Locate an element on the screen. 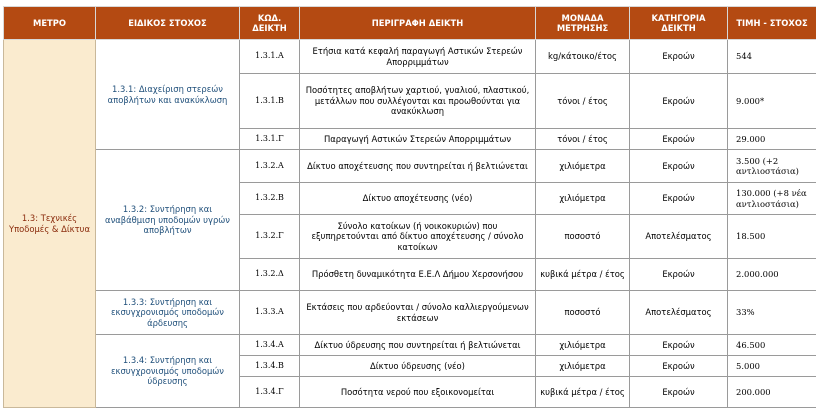 The image size is (816, 416). value-cell: 18.500 is located at coordinates (771, 236).